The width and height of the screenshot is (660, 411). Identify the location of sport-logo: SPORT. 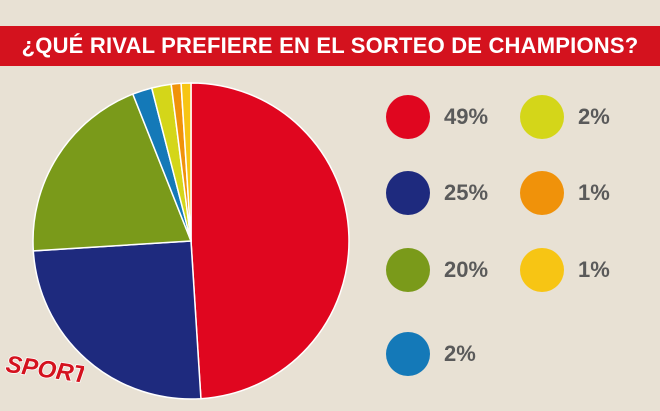
(44, 367).